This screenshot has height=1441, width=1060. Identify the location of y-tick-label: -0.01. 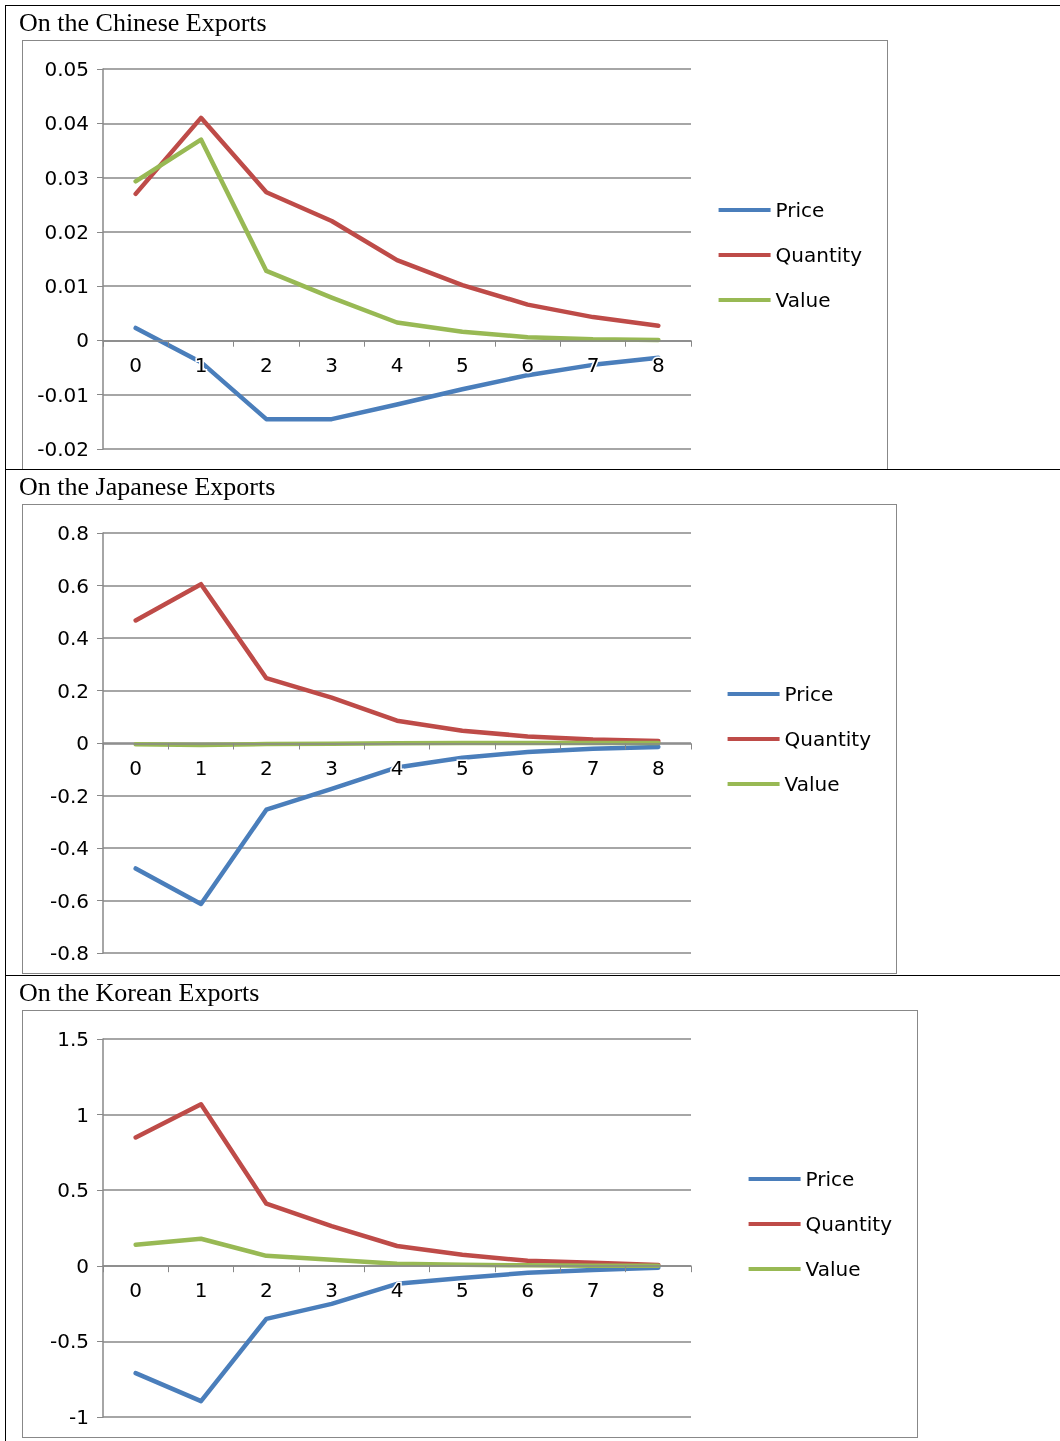
(63, 394).